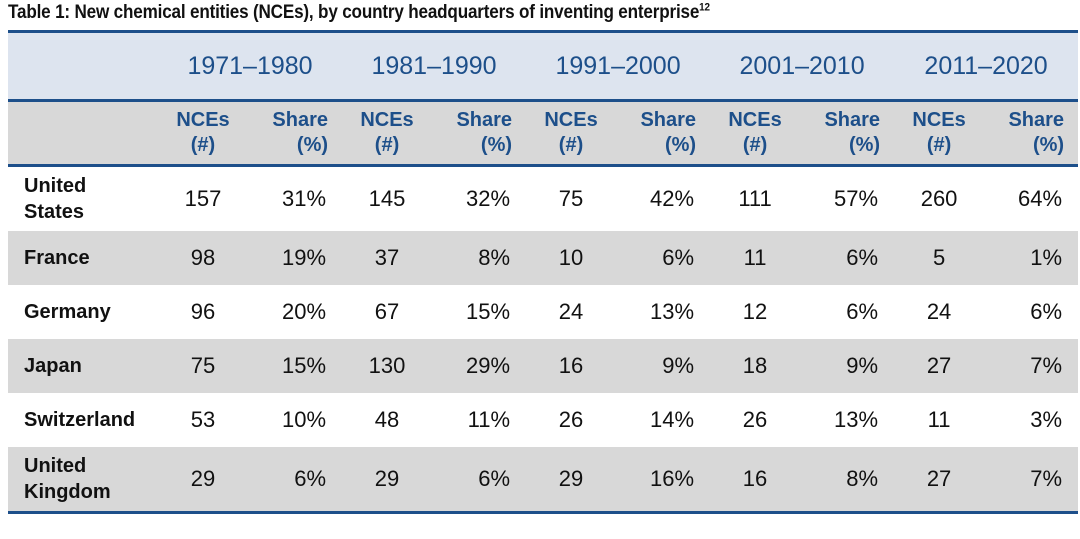 This screenshot has height=539, width=1080. What do you see at coordinates (203, 311) in the screenshot?
I see `nces-cell: 96` at bounding box center [203, 311].